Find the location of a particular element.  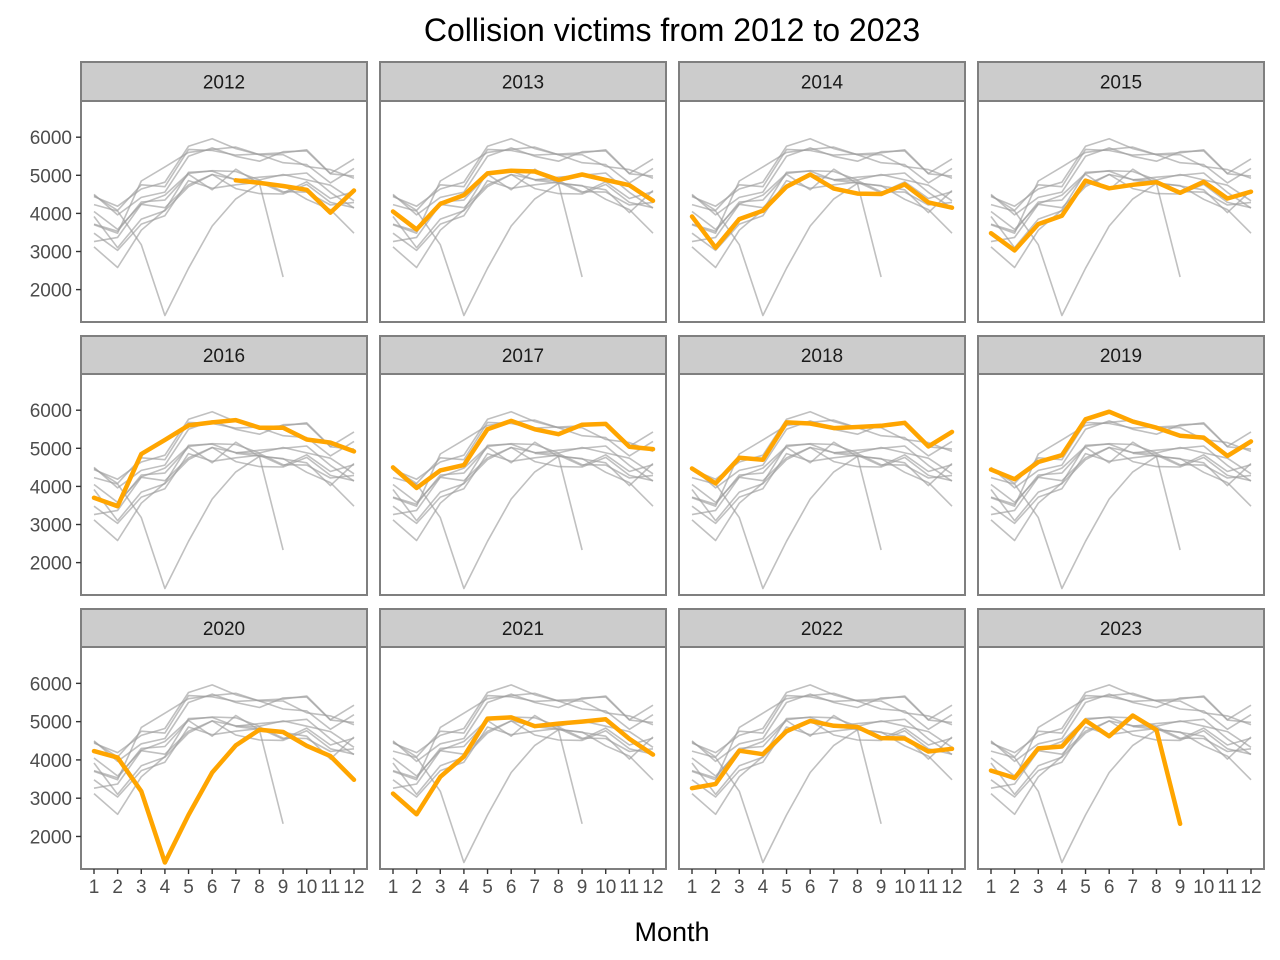

facet-panel-2019: 2019 is located at coordinates (1121, 465).